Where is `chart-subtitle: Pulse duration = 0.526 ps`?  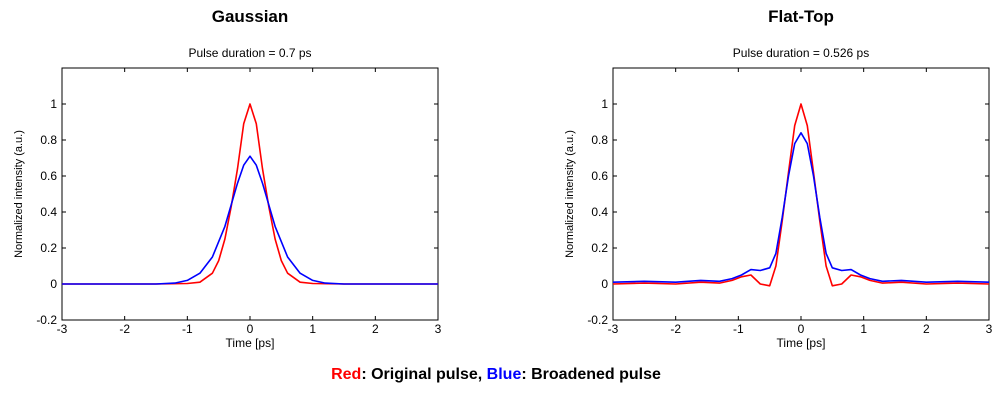
chart-subtitle: Pulse duration = 0.526 ps is located at coordinates (801, 53).